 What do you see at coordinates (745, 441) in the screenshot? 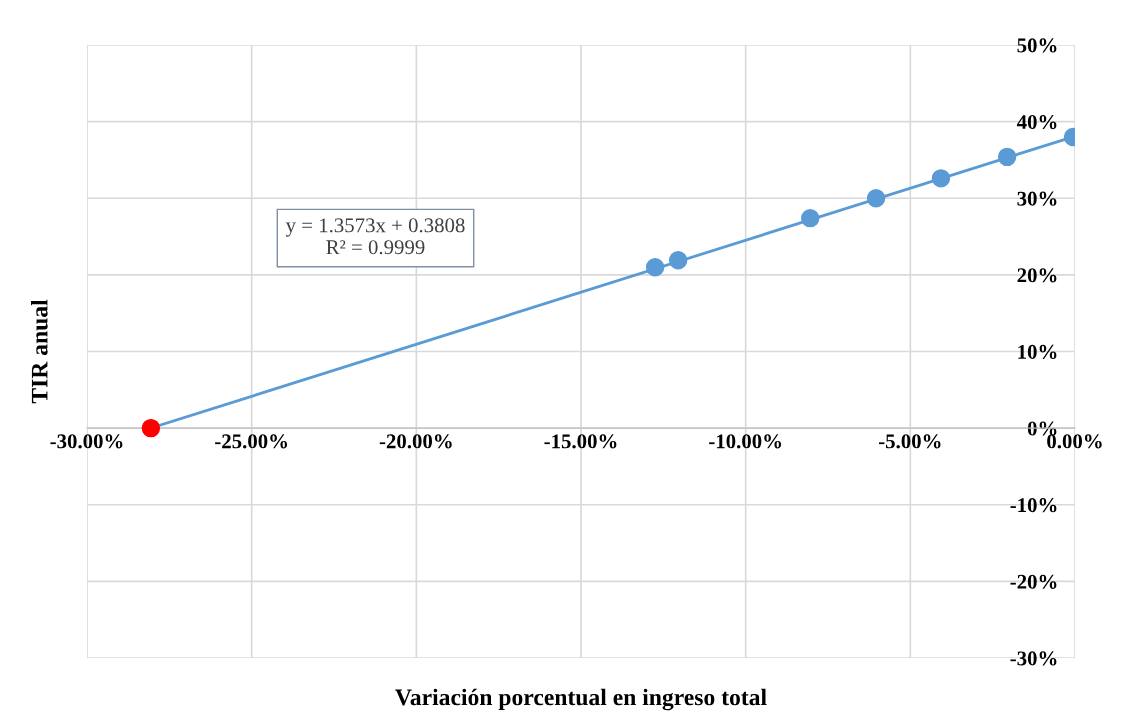
I see `x-tick-label: -10.00%` at bounding box center [745, 441].